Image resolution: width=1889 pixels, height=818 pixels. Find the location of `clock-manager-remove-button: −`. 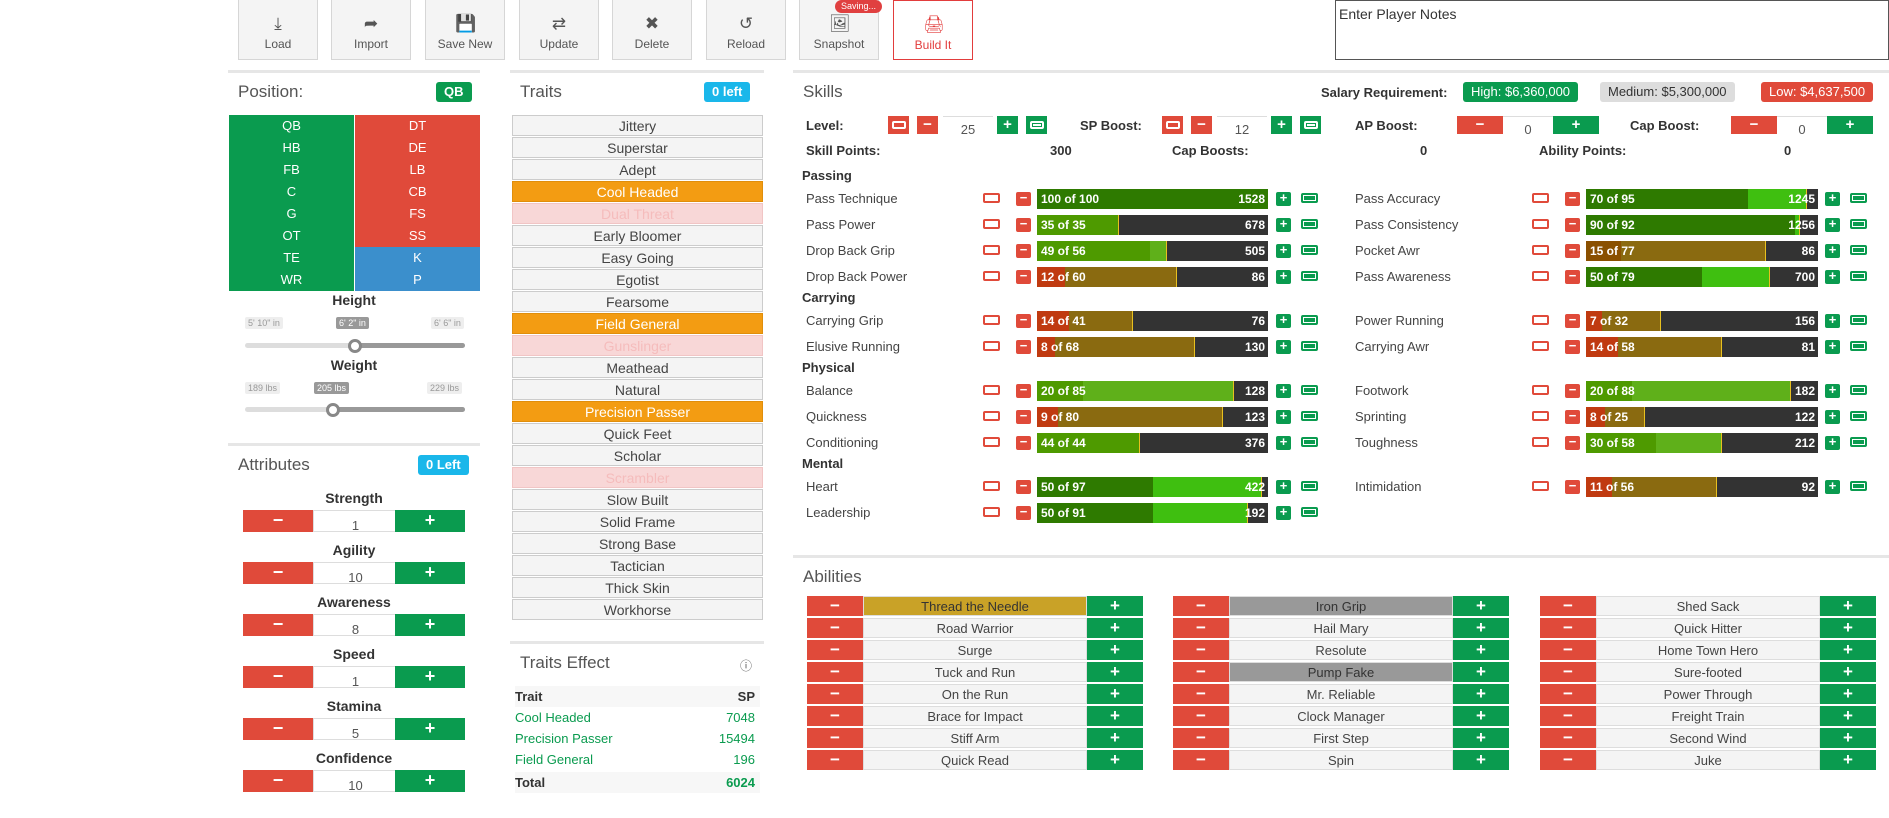

clock-manager-remove-button: − is located at coordinates (1201, 716).